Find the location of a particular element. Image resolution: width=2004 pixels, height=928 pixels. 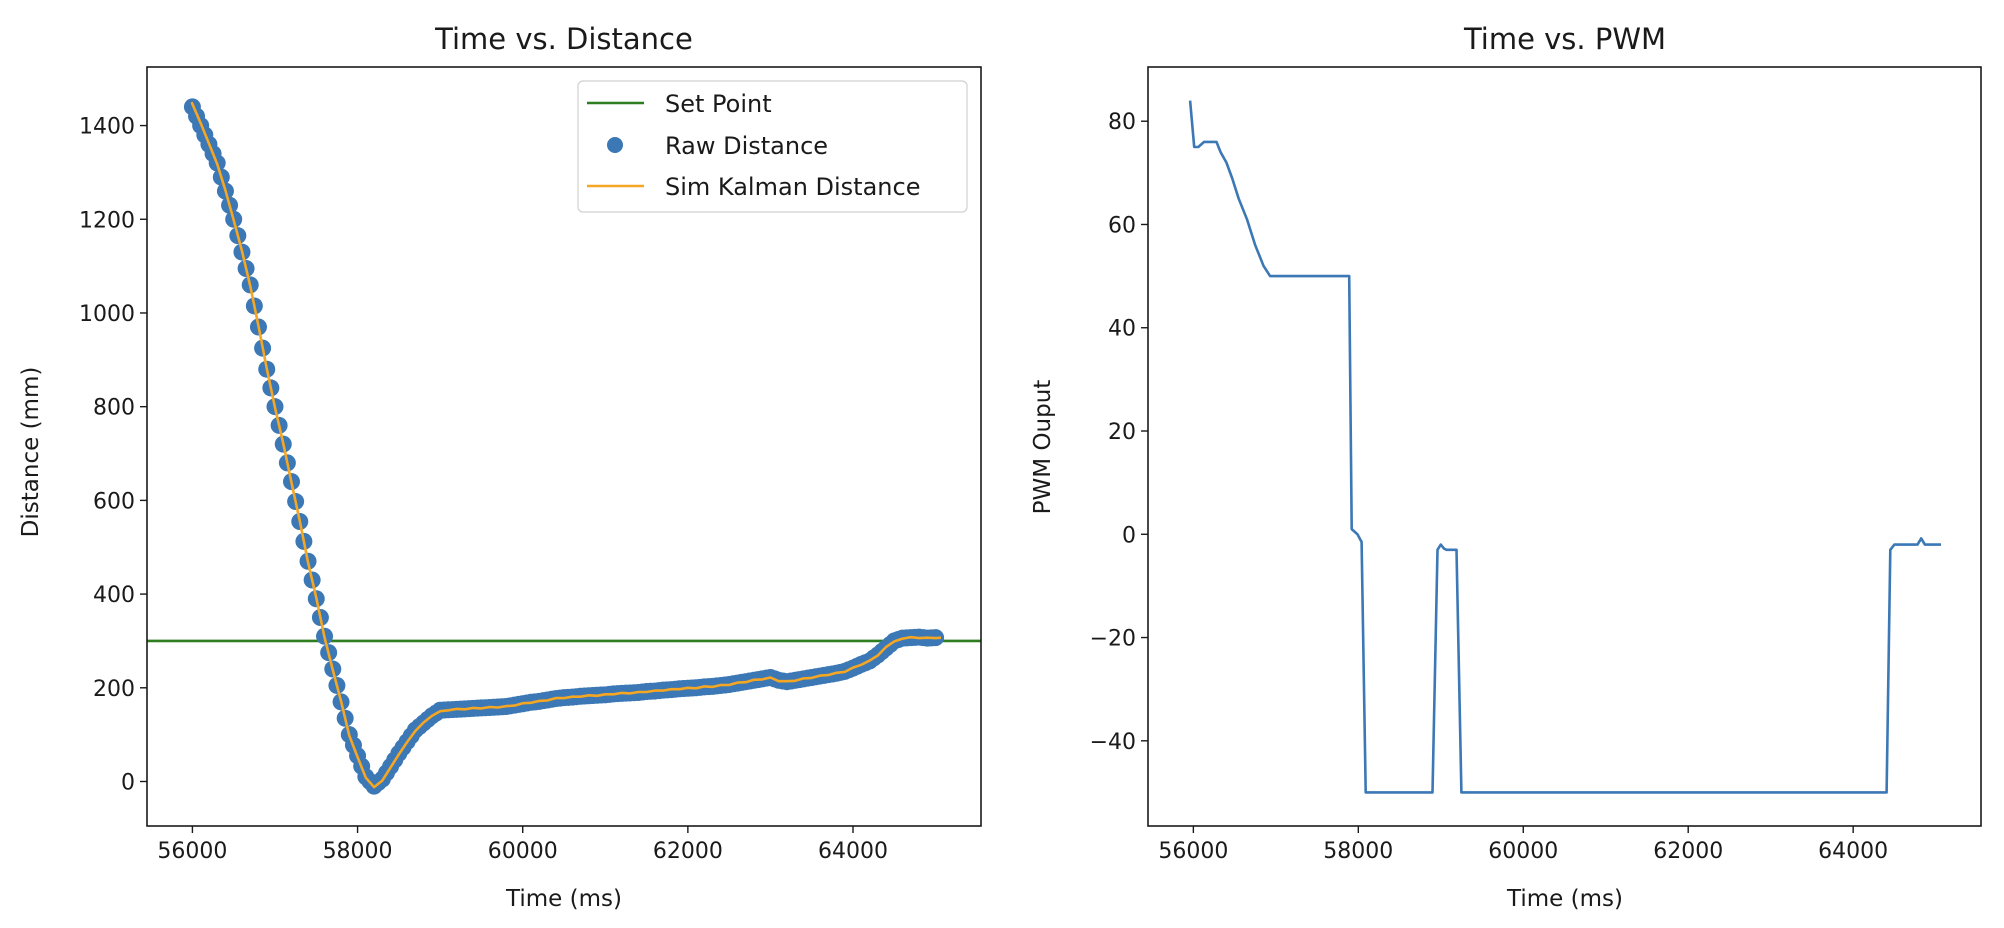

distance-plot-x-ticks: 56000 58000 60000 62000 64000 is located at coordinates (522, 845).